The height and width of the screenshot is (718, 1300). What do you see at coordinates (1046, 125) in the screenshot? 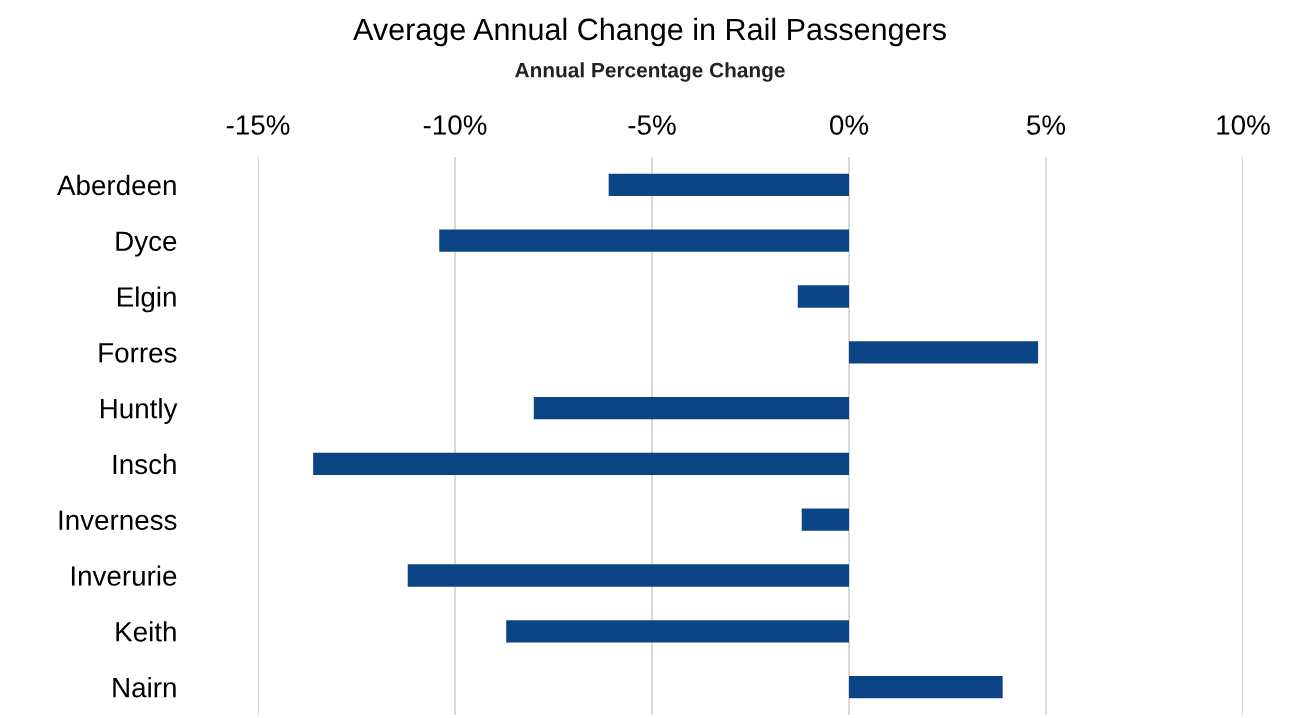
I see `x-tick-label: 5%` at bounding box center [1046, 125].